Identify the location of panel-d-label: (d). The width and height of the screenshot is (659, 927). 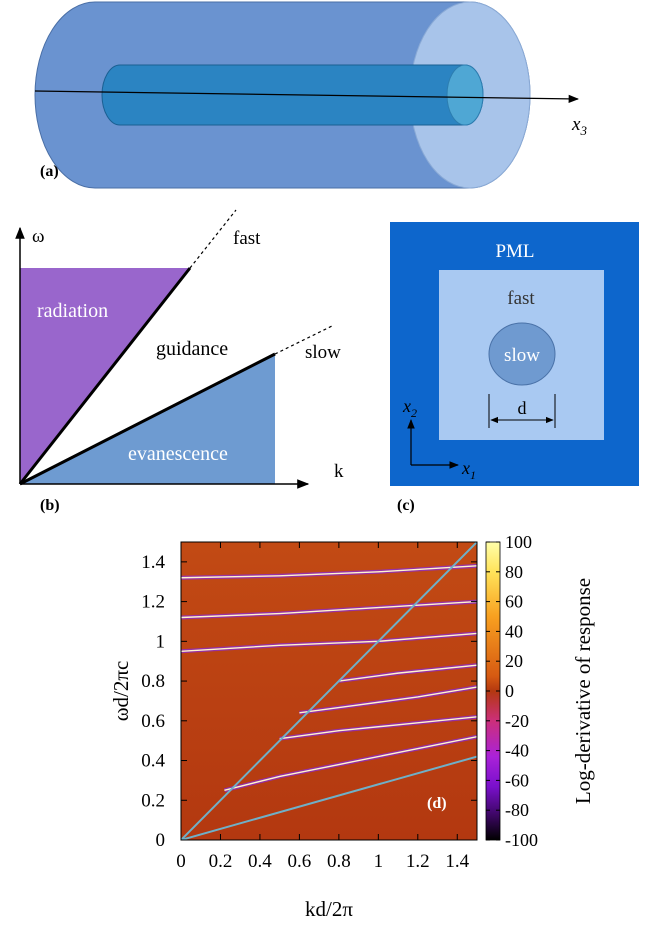
(437, 803).